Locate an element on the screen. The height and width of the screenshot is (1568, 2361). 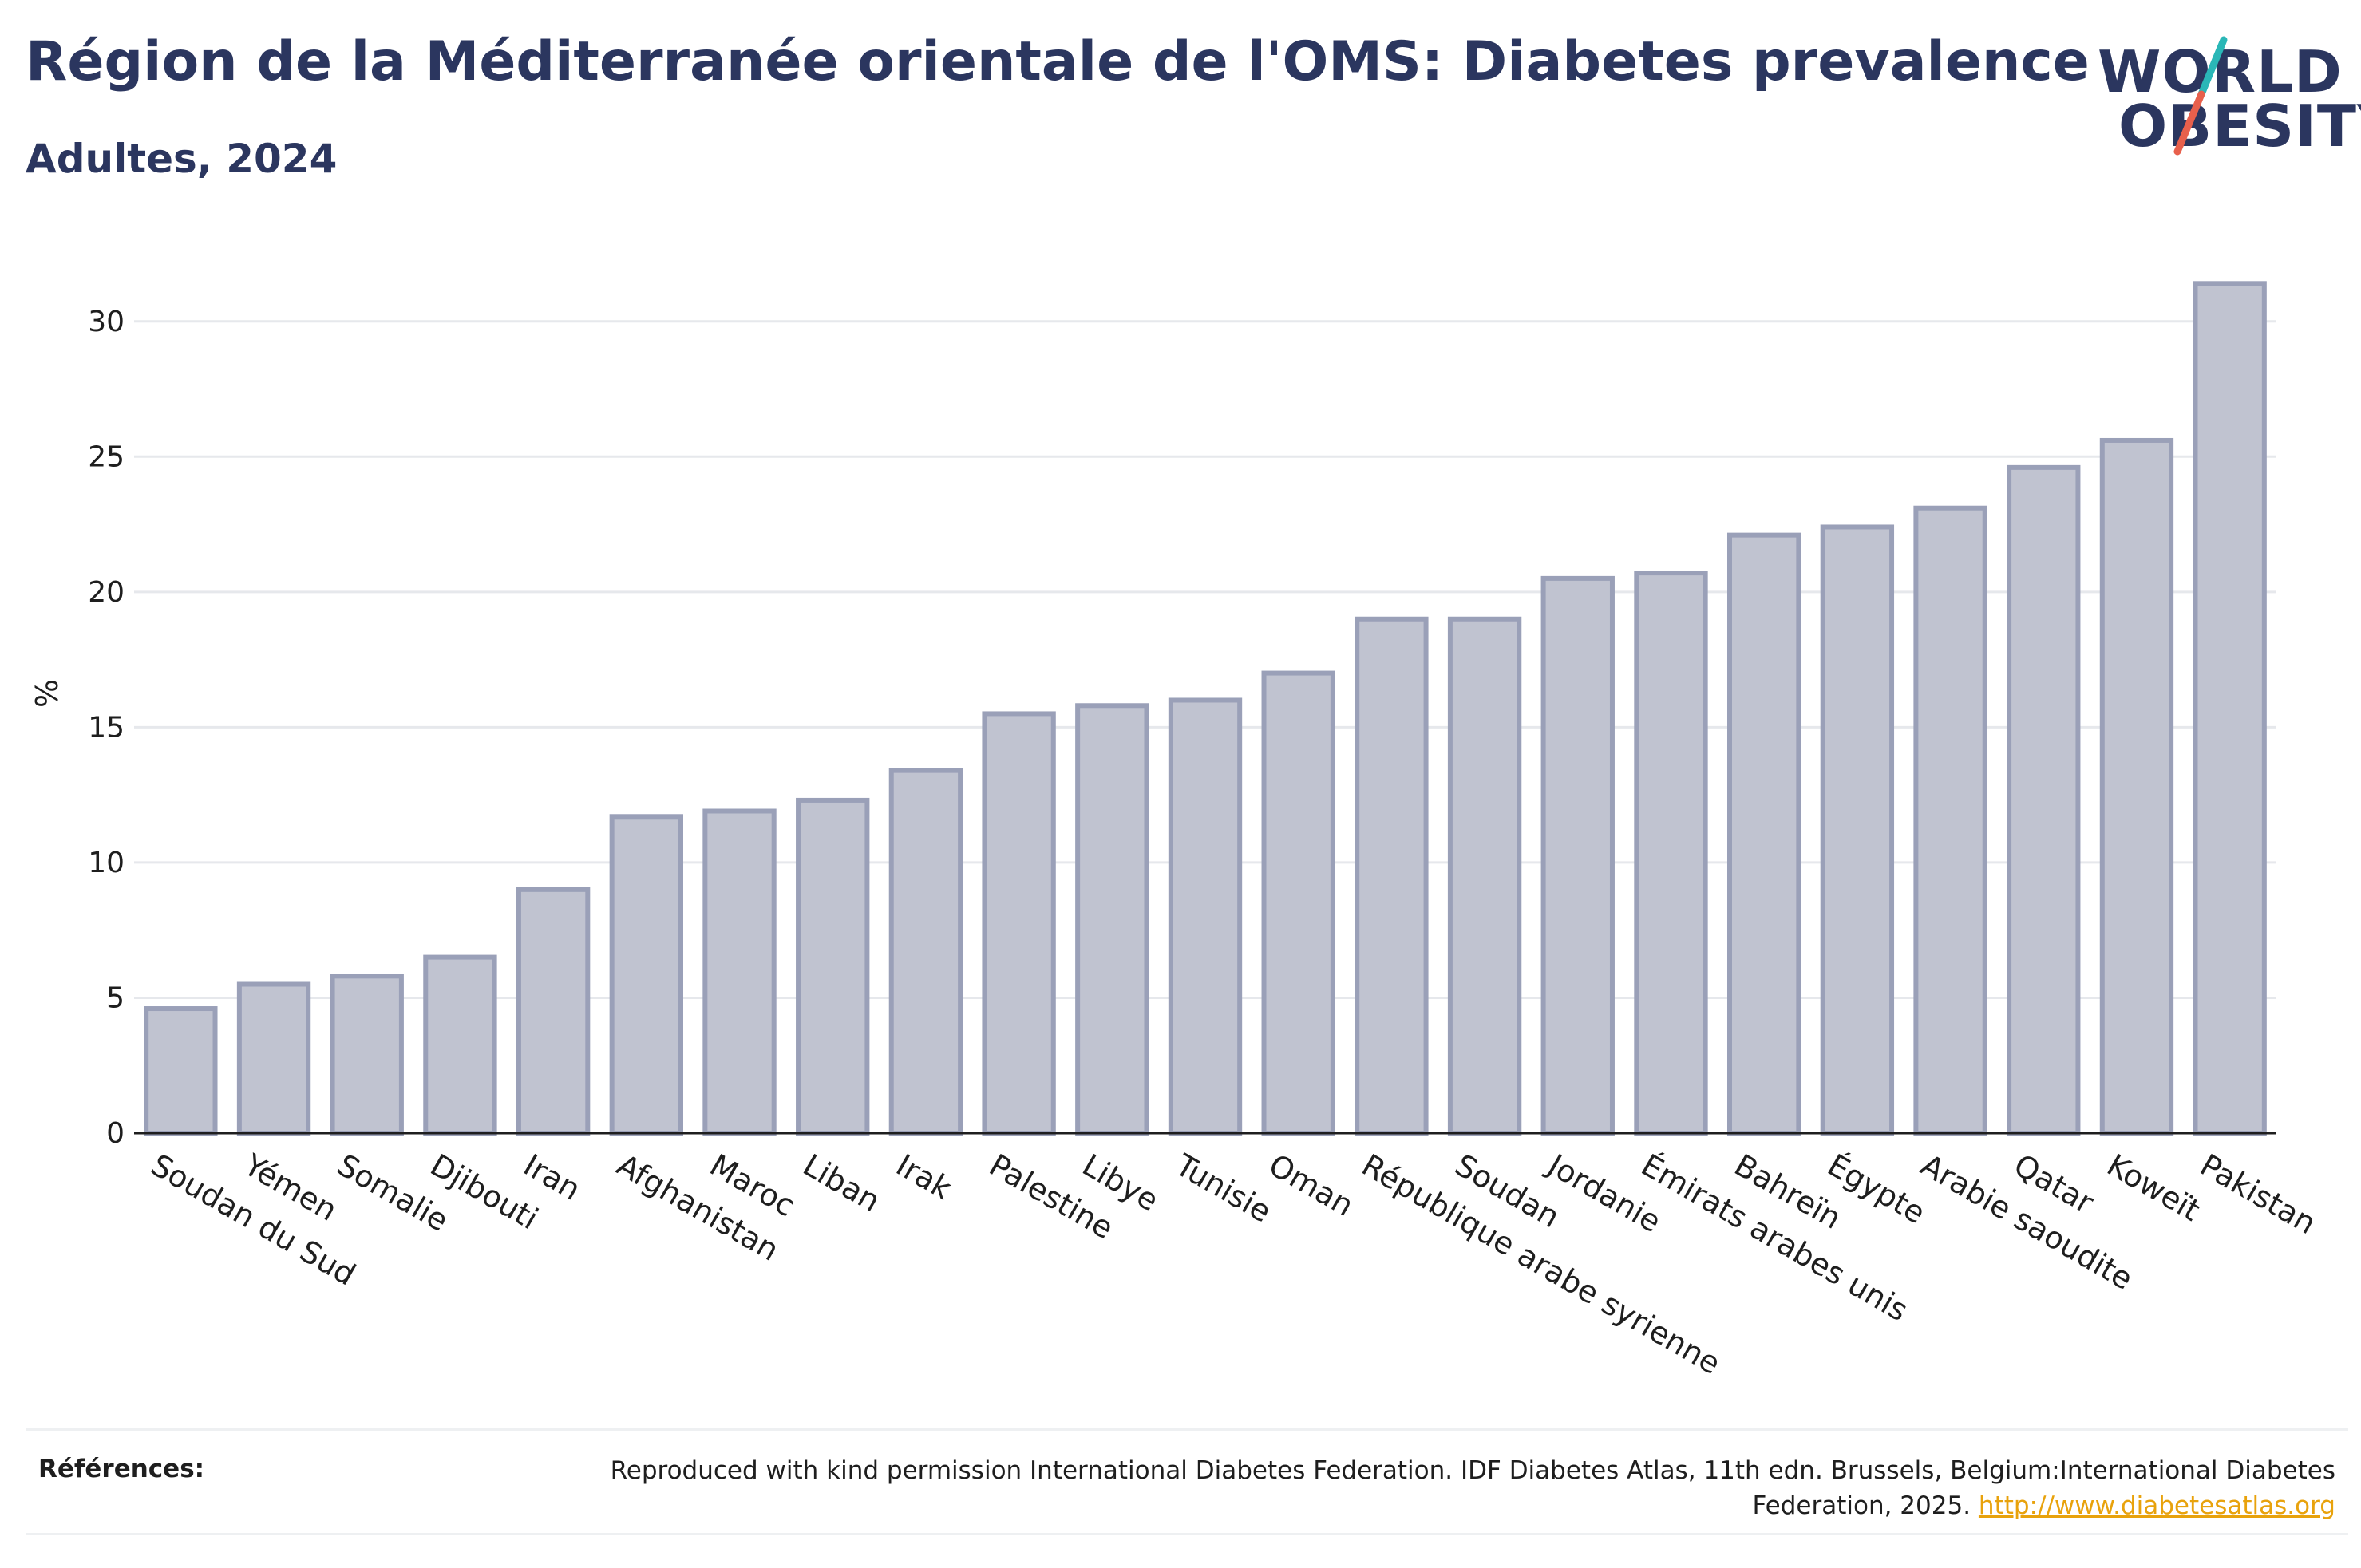
x-tick-label: Tunisie is located at coordinates (1223, 1188).